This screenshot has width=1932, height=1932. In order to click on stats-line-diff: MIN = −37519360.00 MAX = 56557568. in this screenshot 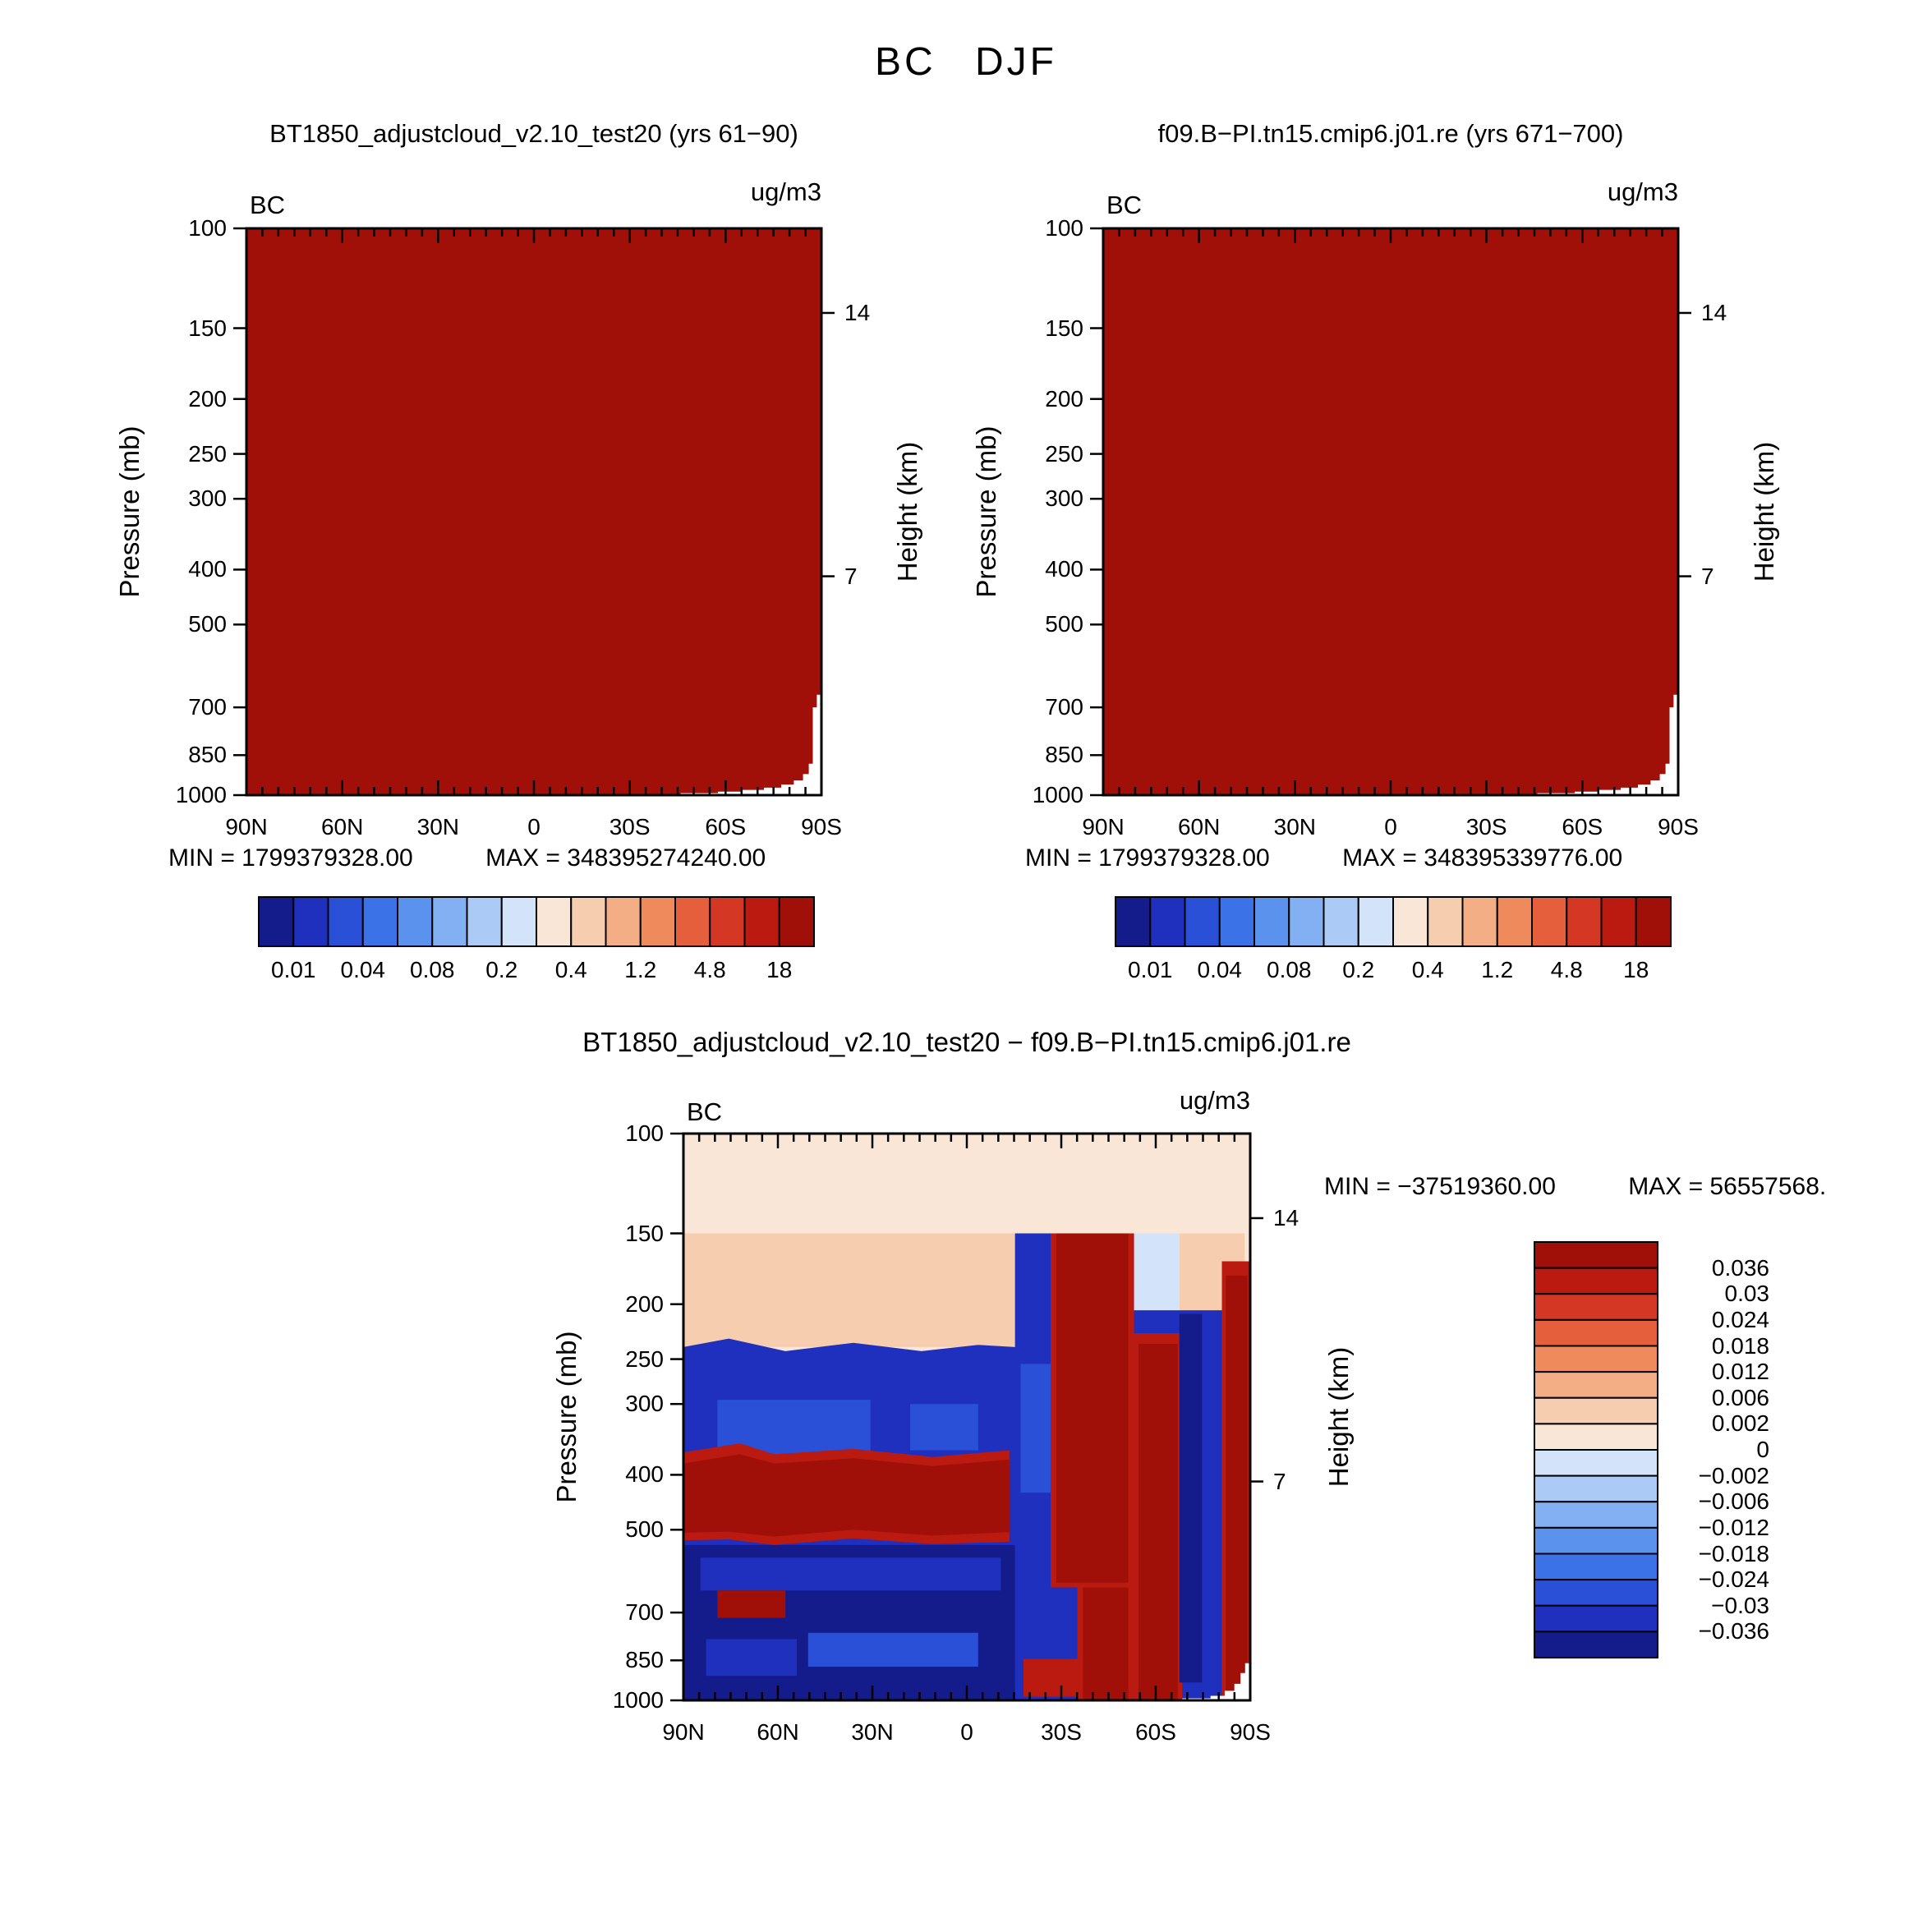, I will do `click(1575, 1187)`.